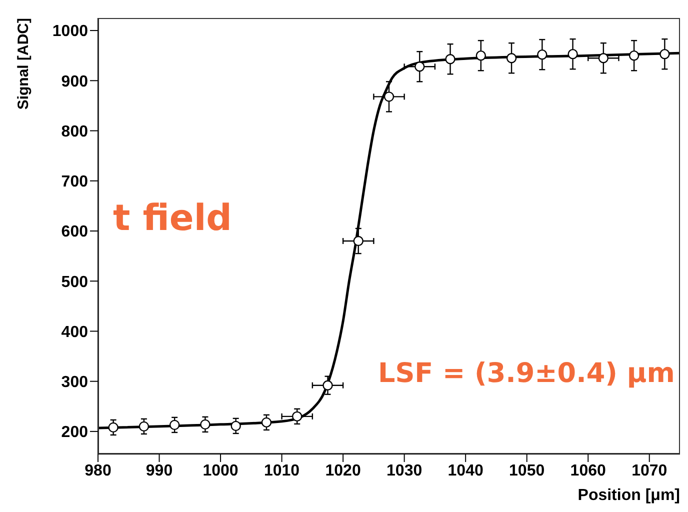  What do you see at coordinates (404, 471) in the screenshot?
I see `x-tick-label: 1030` at bounding box center [404, 471].